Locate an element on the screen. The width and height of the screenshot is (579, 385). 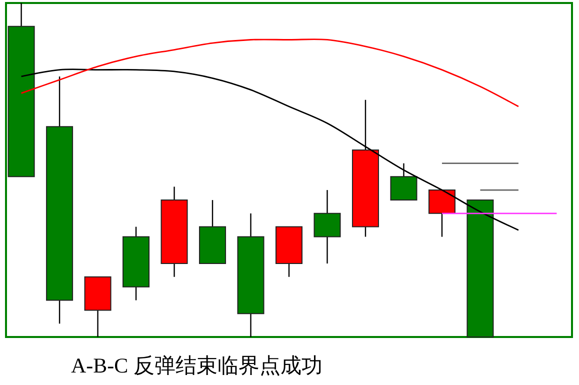
text: A-B-C 反弹结束临界点成功 is located at coordinates (196, 366).